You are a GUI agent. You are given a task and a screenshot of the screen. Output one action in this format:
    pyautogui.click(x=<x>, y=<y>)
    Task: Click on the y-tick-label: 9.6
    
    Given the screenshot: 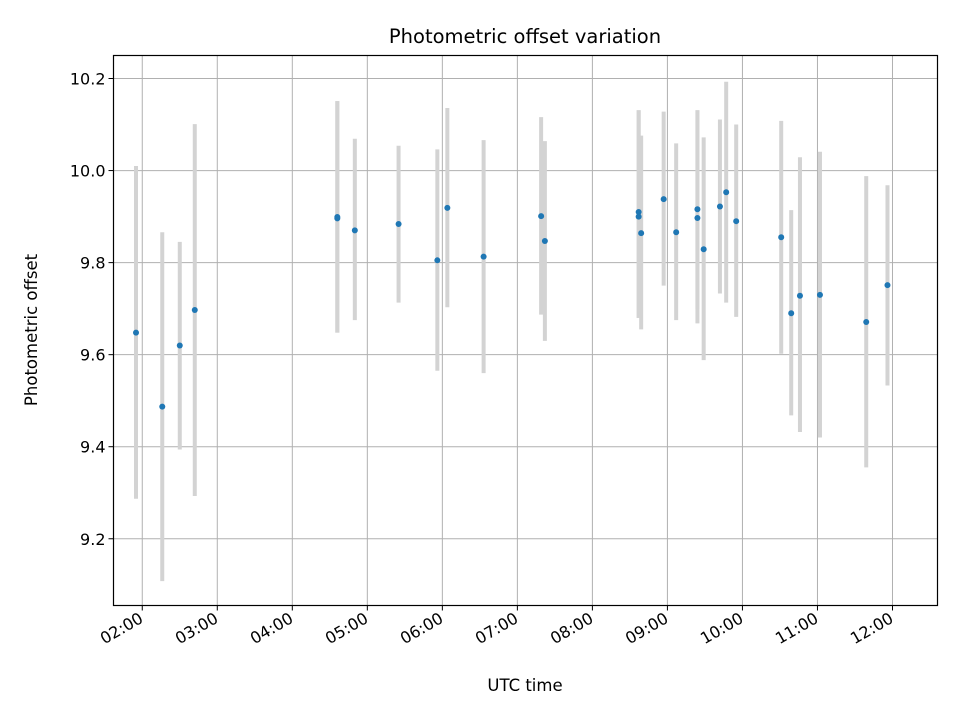 What is the action you would take?
    pyautogui.click(x=92, y=355)
    